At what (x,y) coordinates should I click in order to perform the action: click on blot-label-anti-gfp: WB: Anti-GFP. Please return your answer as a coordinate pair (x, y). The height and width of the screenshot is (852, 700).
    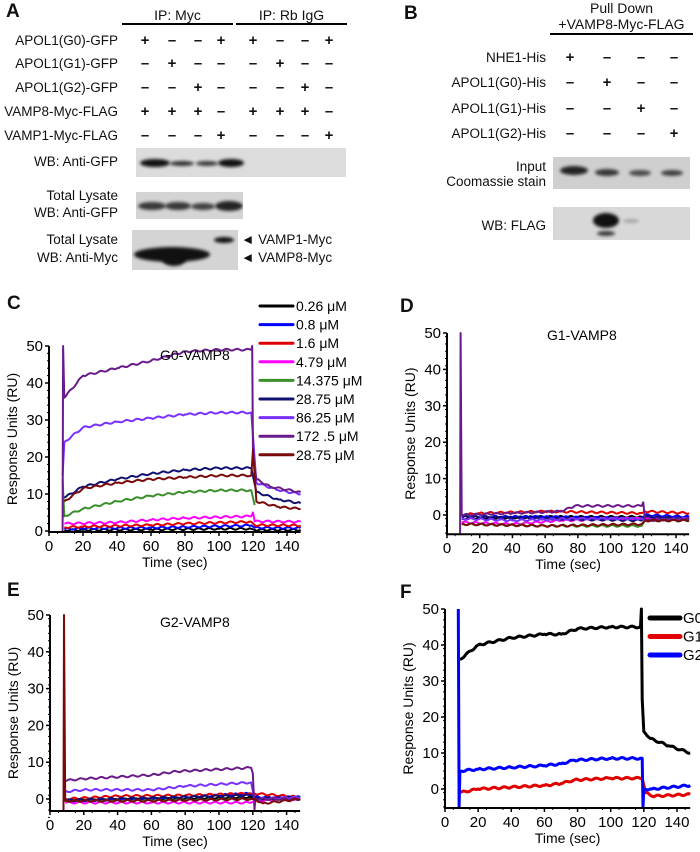
    Looking at the image, I should click on (75, 212).